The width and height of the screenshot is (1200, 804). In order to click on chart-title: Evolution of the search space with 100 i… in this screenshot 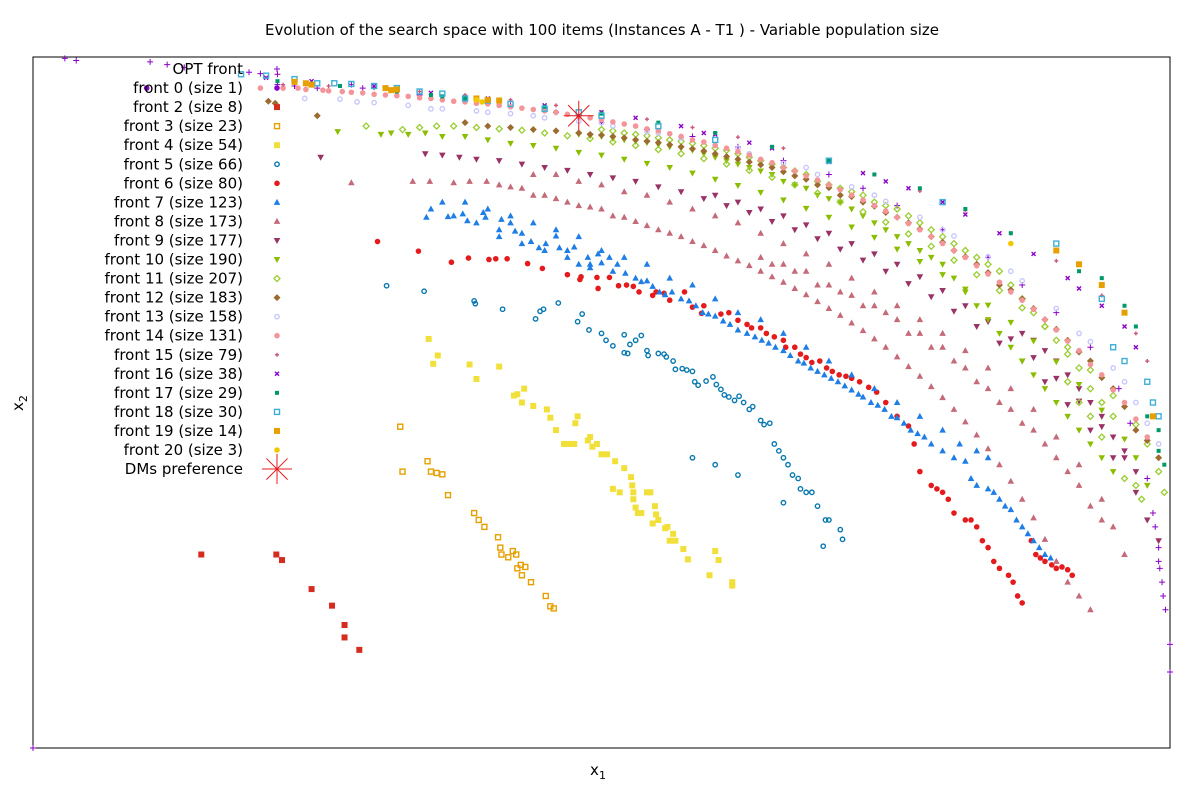, I will do `click(602, 30)`.